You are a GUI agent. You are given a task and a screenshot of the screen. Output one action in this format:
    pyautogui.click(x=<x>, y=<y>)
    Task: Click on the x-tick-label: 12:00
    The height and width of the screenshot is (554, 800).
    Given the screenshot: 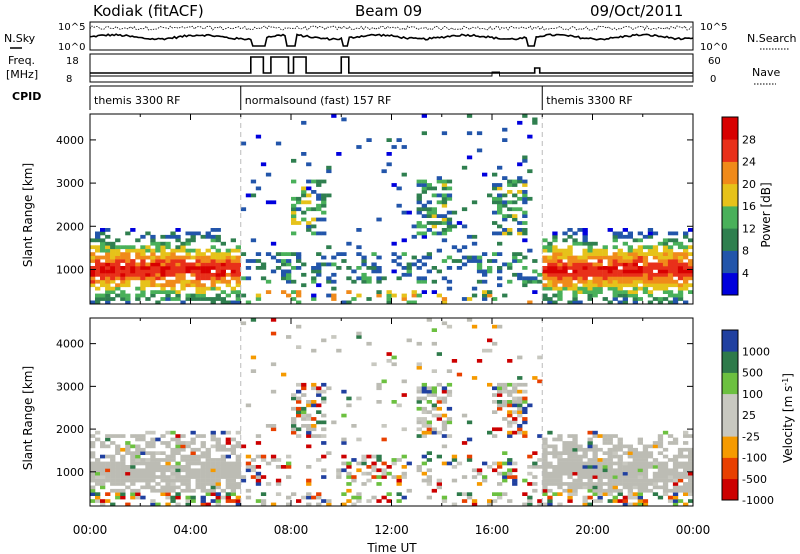 What is the action you would take?
    pyautogui.click(x=391, y=530)
    